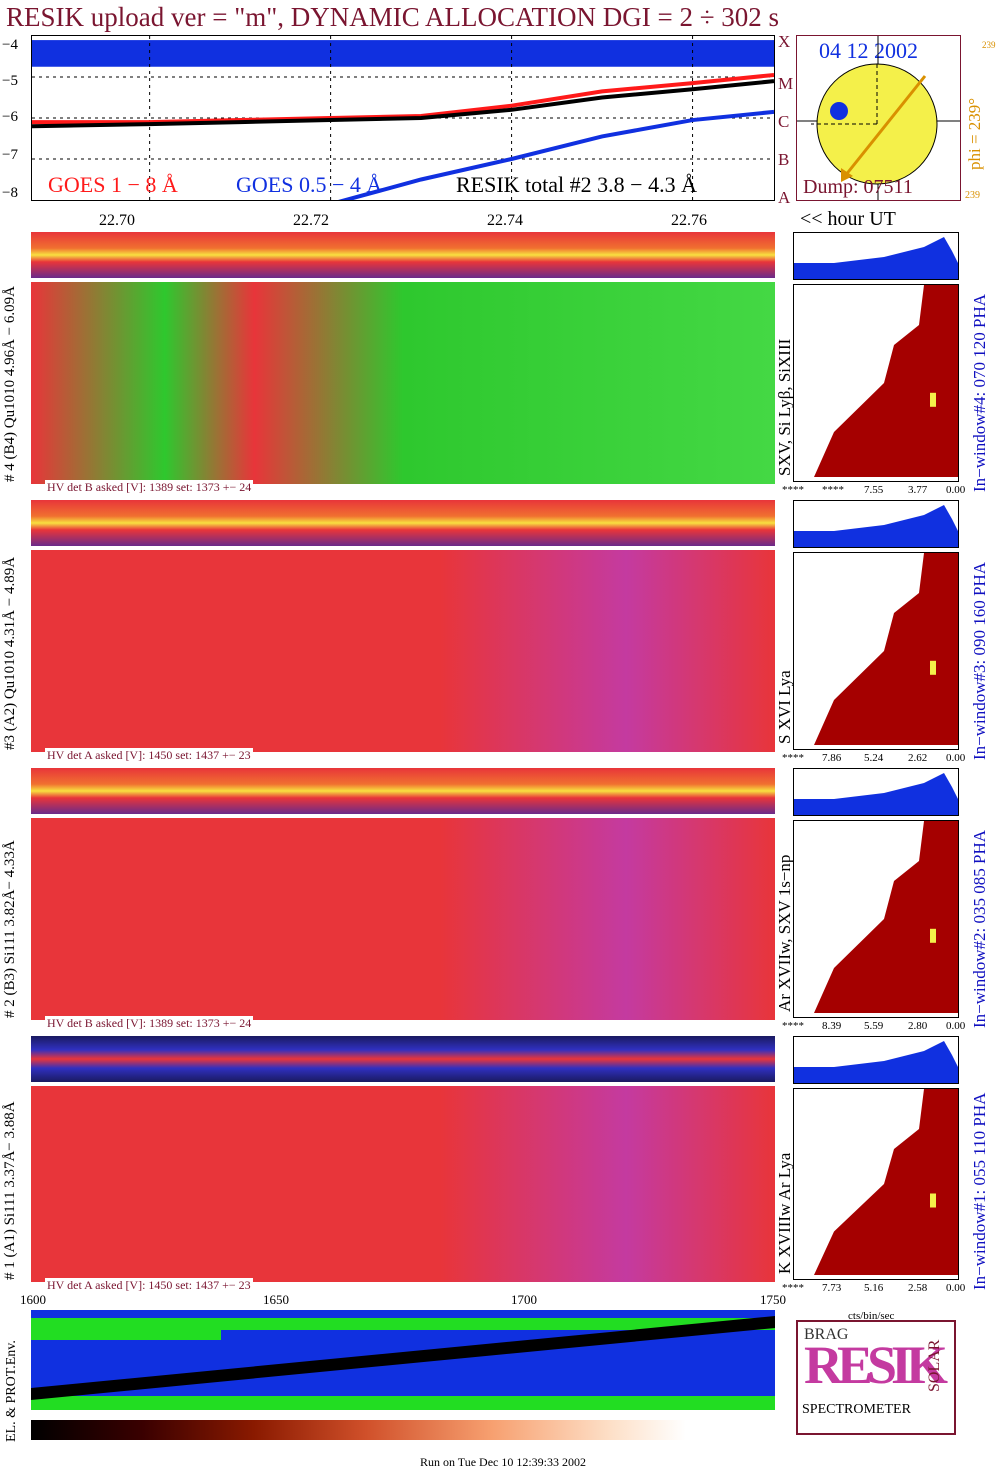 Image resolution: width=1004 pixels, height=1476 pixels. Describe the element at coordinates (979, 928) in the screenshot. I see `window-label: In−window#2: 035 085 PHA` at that location.